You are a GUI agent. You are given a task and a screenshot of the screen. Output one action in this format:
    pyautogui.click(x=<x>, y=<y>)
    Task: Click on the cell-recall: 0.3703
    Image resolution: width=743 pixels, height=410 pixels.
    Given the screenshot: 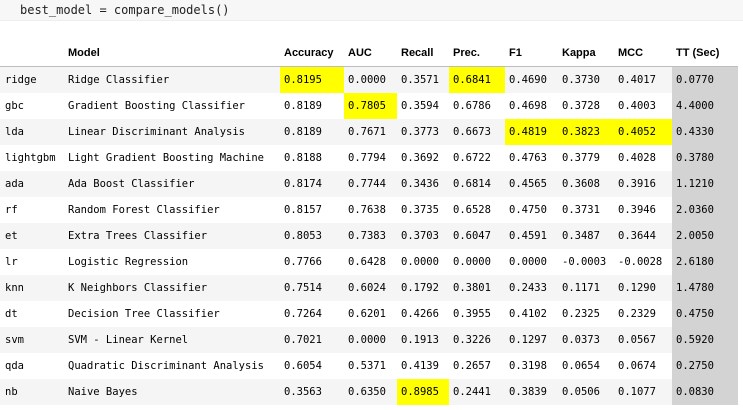 What is the action you would take?
    pyautogui.click(x=423, y=236)
    